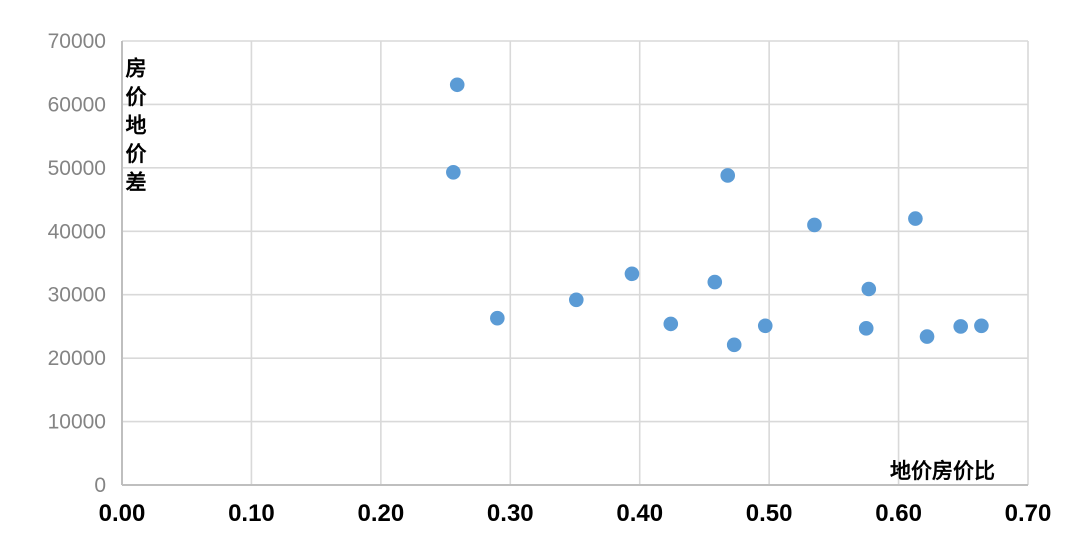 This screenshot has height=555, width=1080. What do you see at coordinates (77, 358) in the screenshot?
I see `y-tick-label: 20000` at bounding box center [77, 358].